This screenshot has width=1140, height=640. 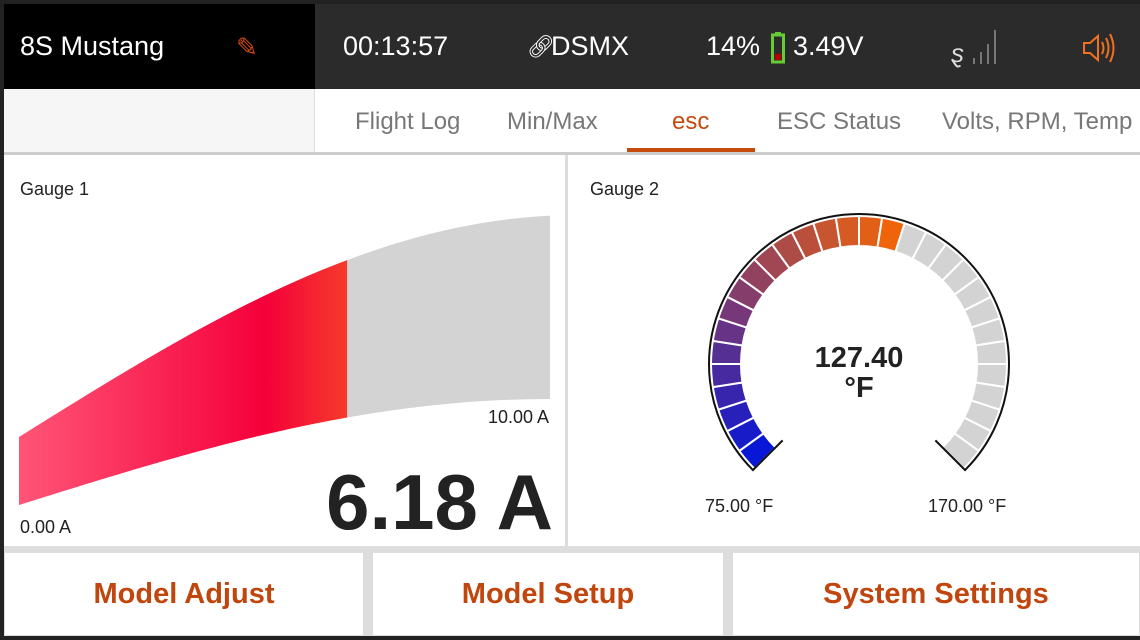 I want to click on speaker-icon, so click(x=1099, y=48).